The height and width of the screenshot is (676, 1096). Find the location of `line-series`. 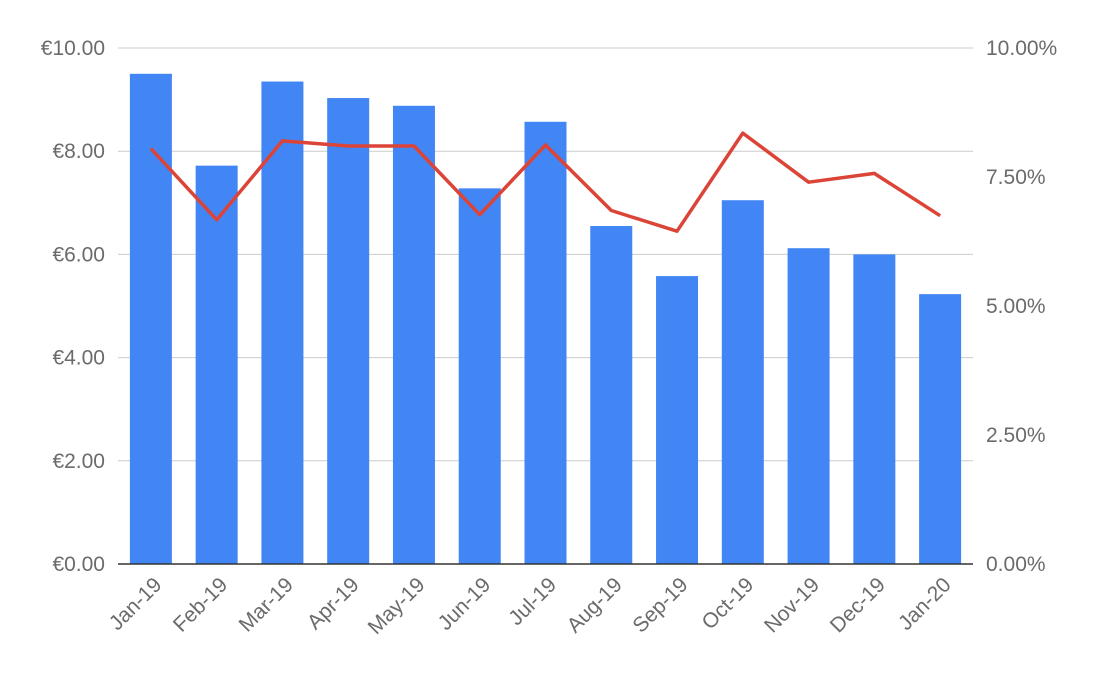

line-series is located at coordinates (545, 182).